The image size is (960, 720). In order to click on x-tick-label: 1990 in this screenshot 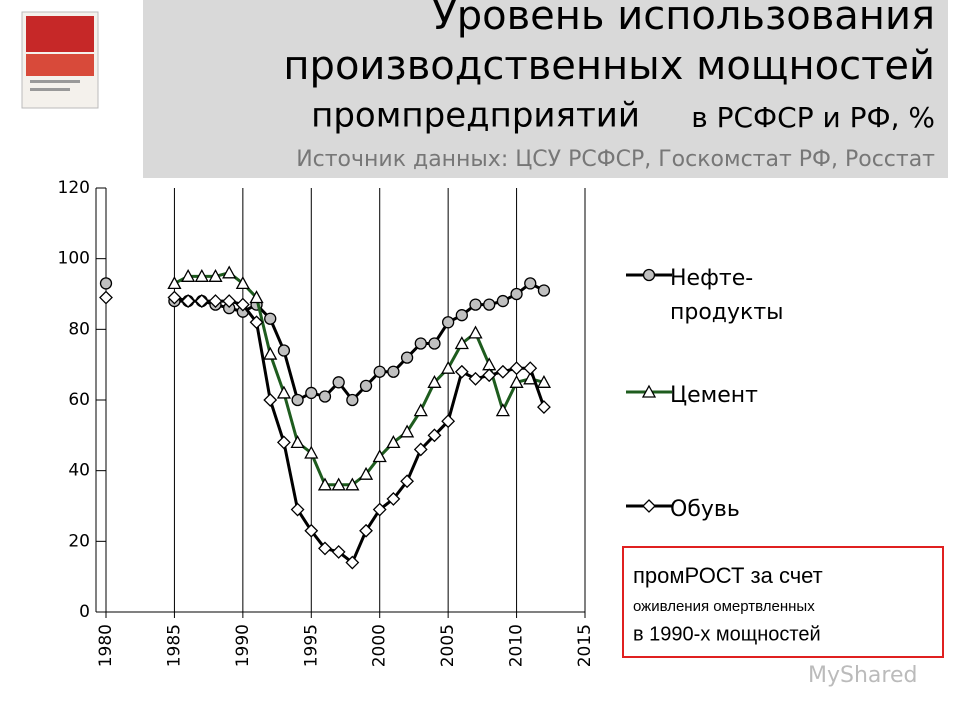, I will do `click(243, 645)`.